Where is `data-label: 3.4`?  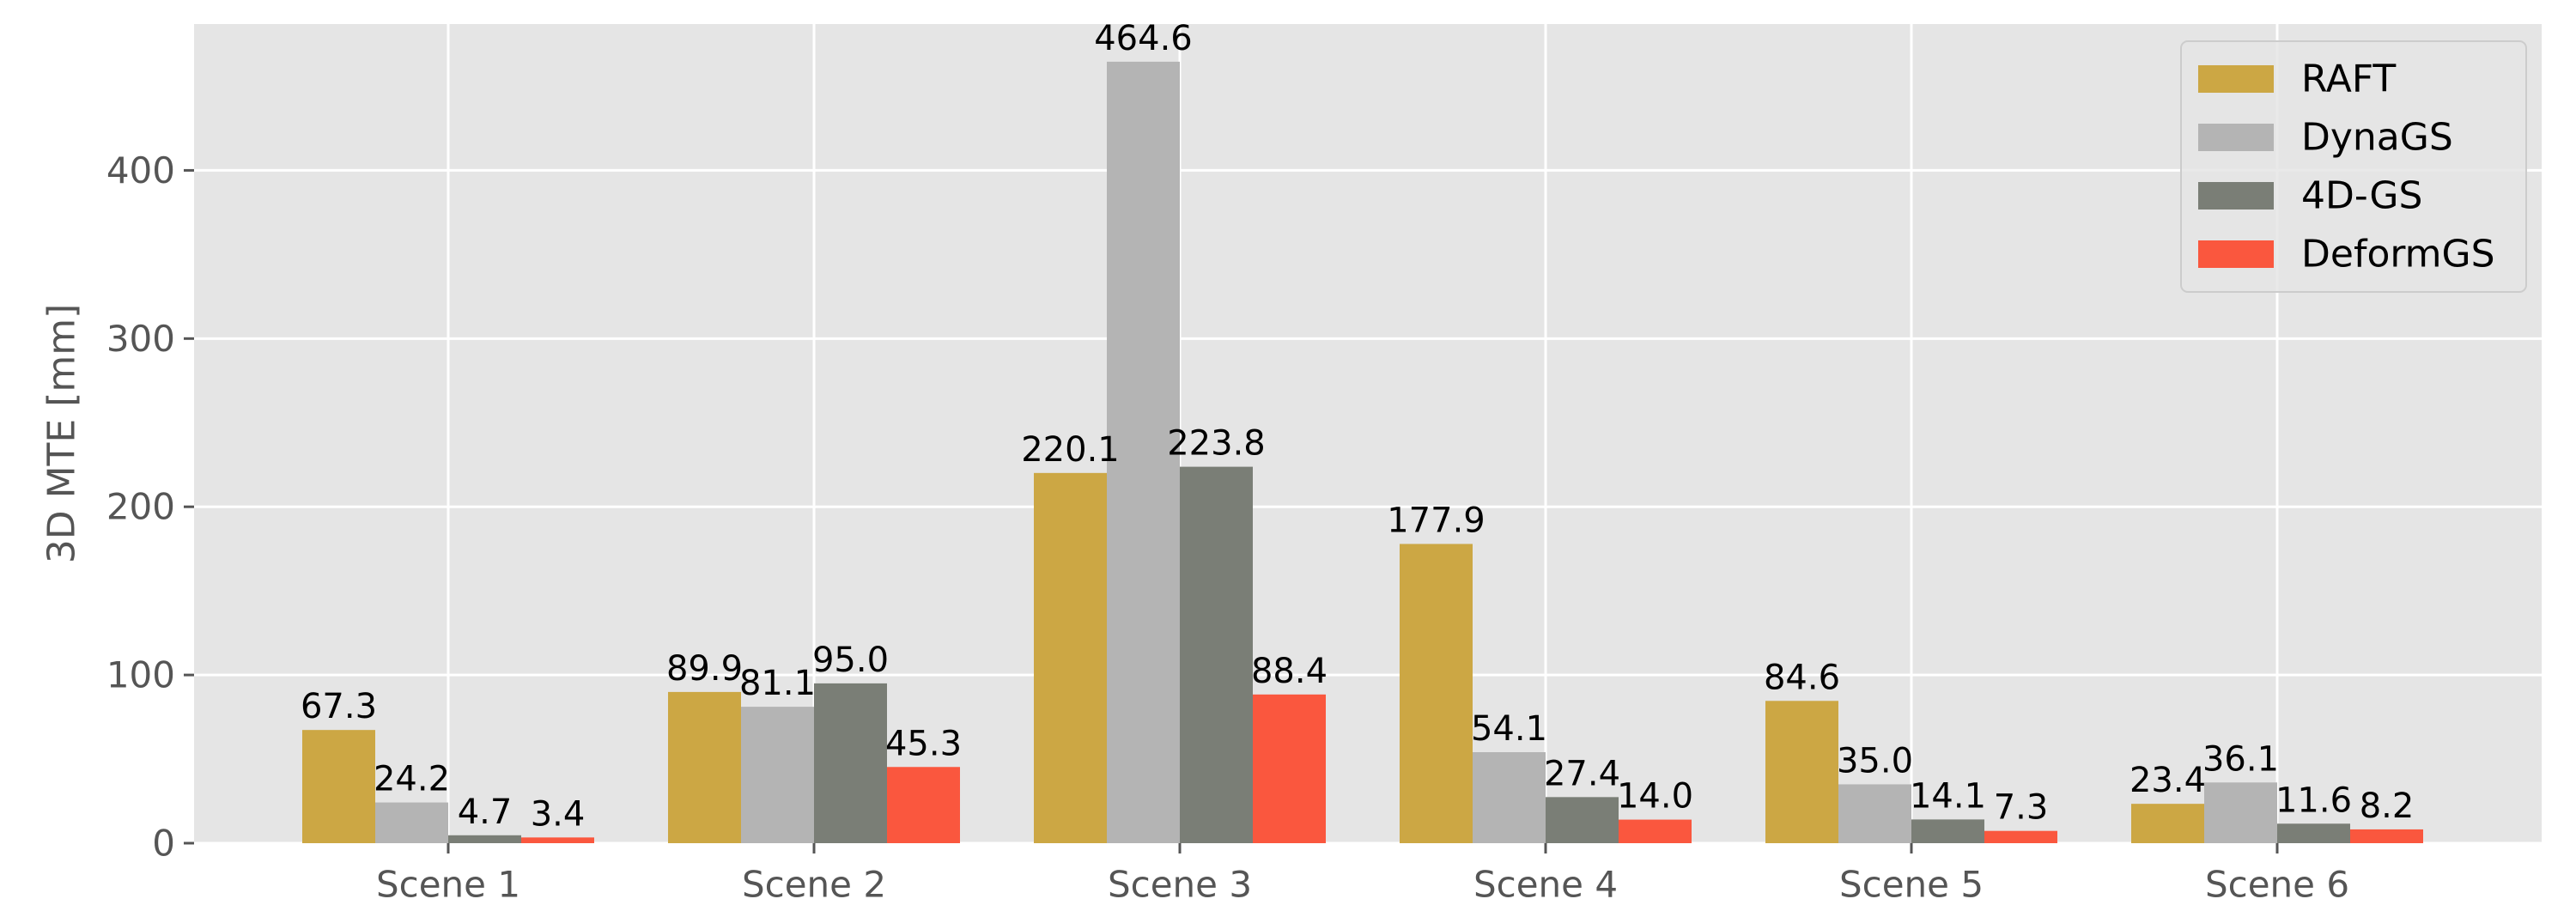
data-label: 3.4 is located at coordinates (558, 814).